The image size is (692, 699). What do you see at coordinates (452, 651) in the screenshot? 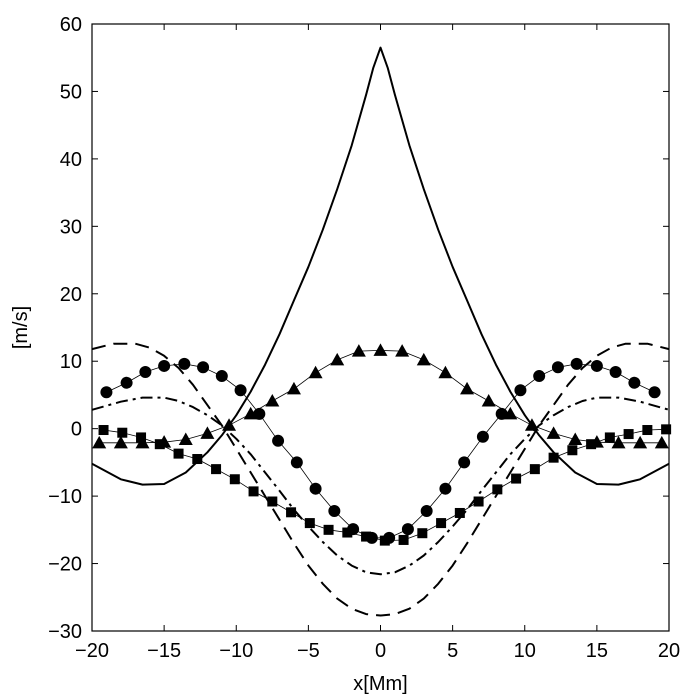
I see `x-tick-label: 5` at bounding box center [452, 651].